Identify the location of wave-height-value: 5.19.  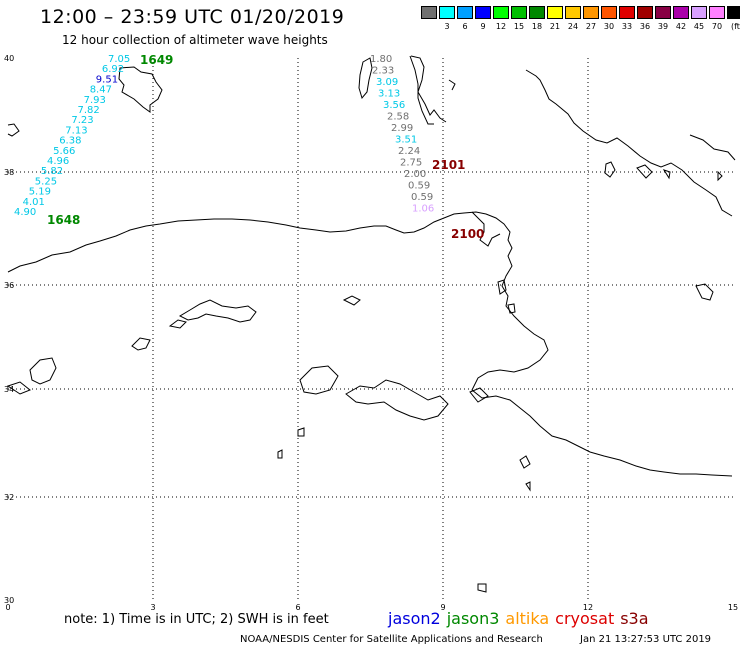
(40, 192).